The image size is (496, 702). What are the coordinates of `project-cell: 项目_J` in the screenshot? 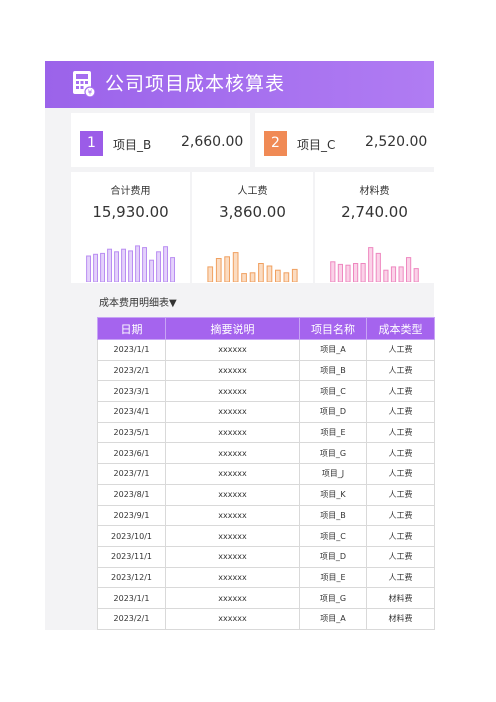 It's located at (333, 474).